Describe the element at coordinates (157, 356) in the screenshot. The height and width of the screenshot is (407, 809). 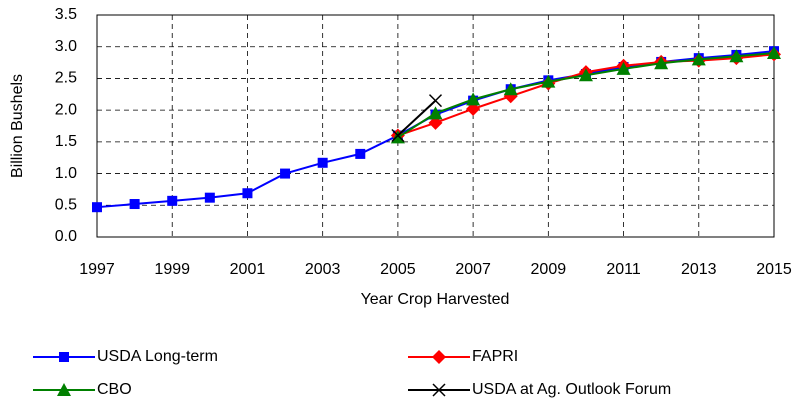
I see `legend-label: USDA Long-term` at that location.